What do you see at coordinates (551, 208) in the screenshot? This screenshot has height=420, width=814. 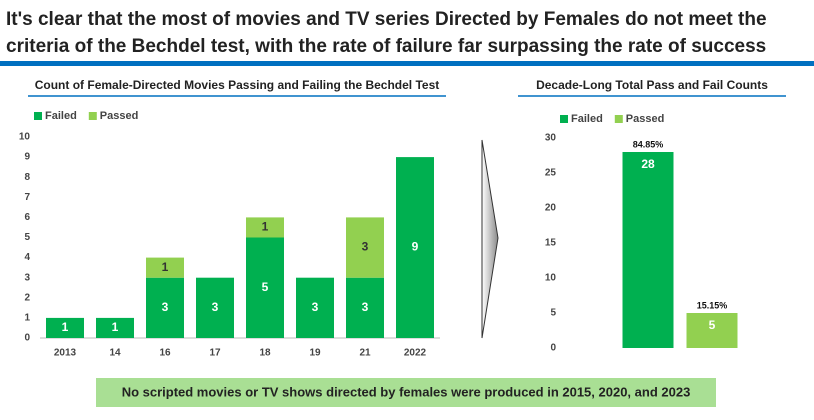 I see `y-tick-label: 20` at bounding box center [551, 208].